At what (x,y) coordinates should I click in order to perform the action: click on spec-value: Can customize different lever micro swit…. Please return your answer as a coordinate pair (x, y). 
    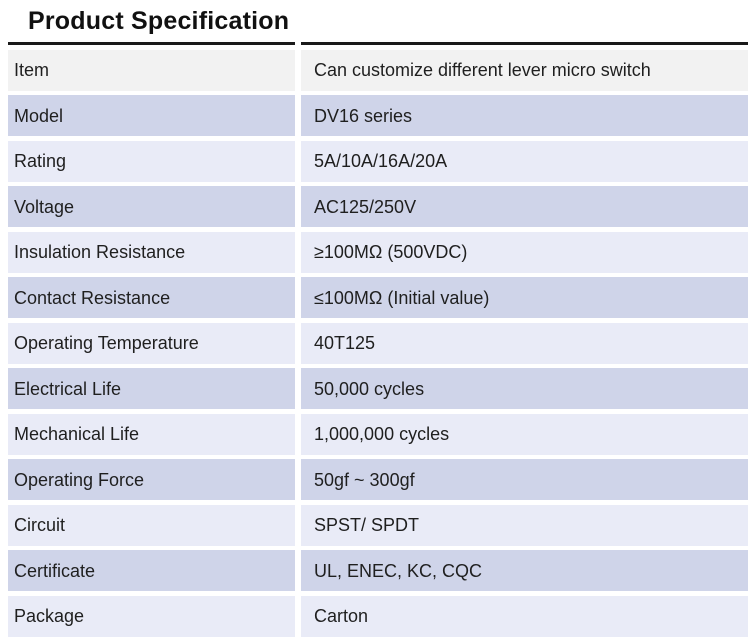
    Looking at the image, I should click on (524, 70).